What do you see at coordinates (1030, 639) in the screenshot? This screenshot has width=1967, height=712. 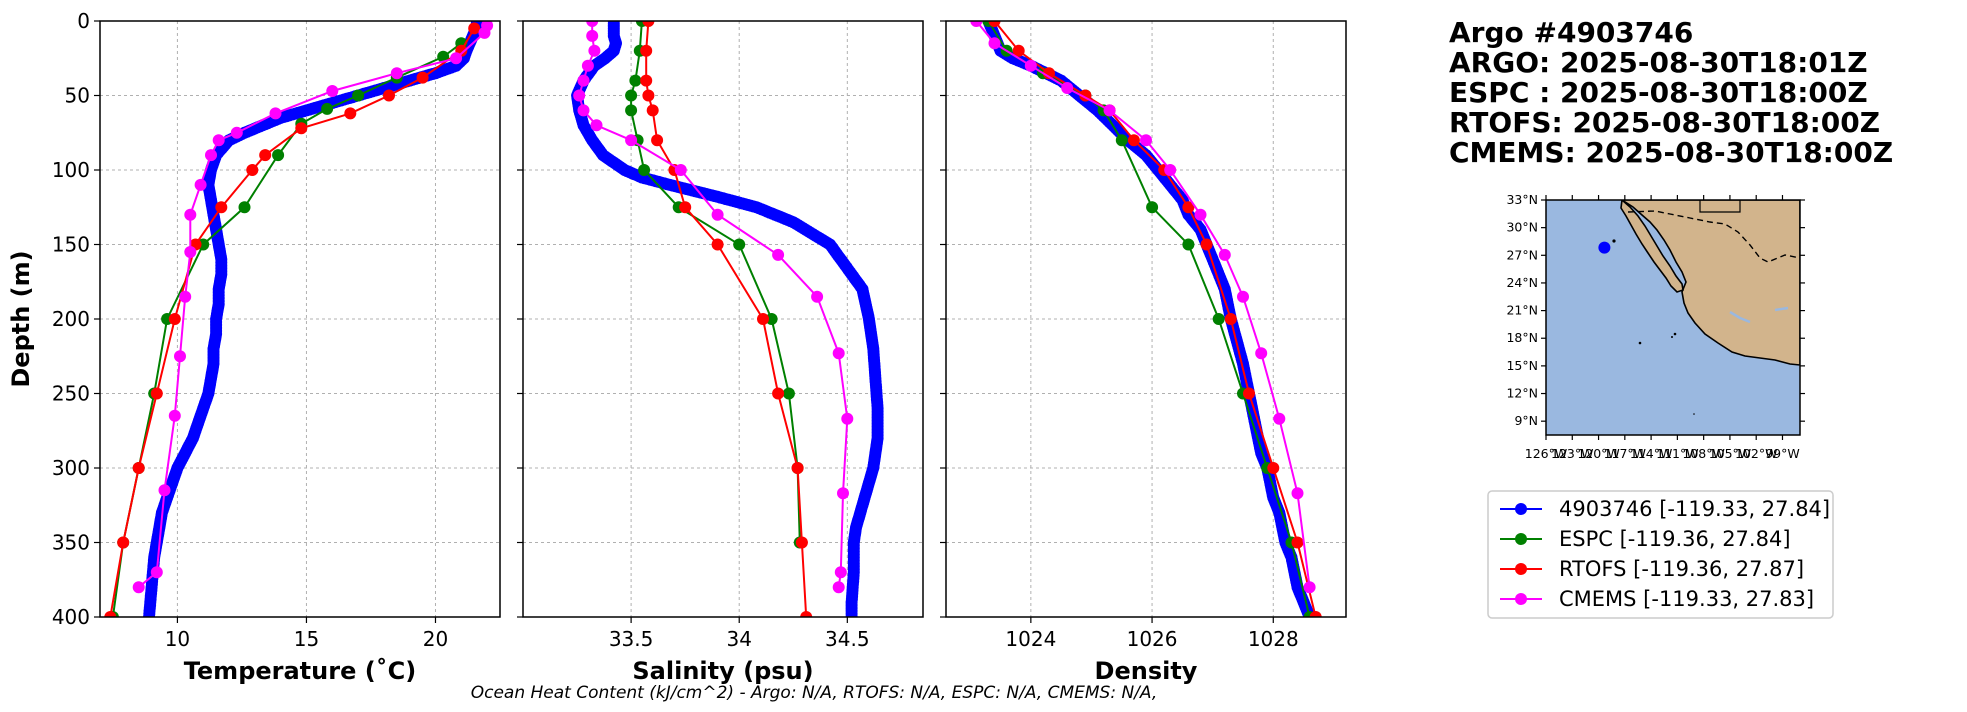 I see `x-tick-label: 1024` at bounding box center [1030, 639].